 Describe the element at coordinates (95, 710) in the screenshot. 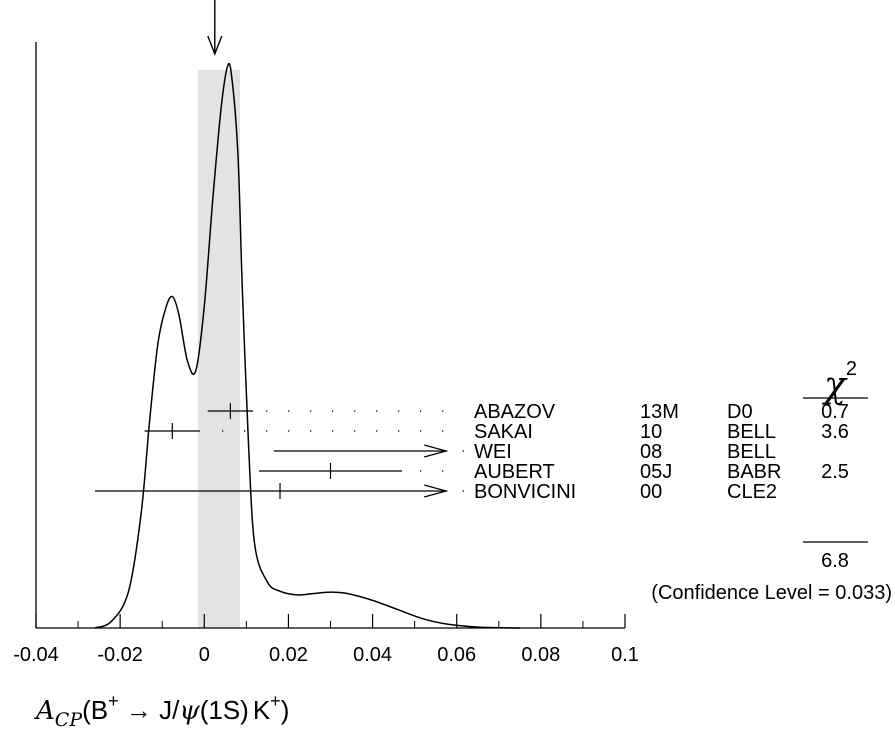

I see `xlabel-open: (B` at that location.